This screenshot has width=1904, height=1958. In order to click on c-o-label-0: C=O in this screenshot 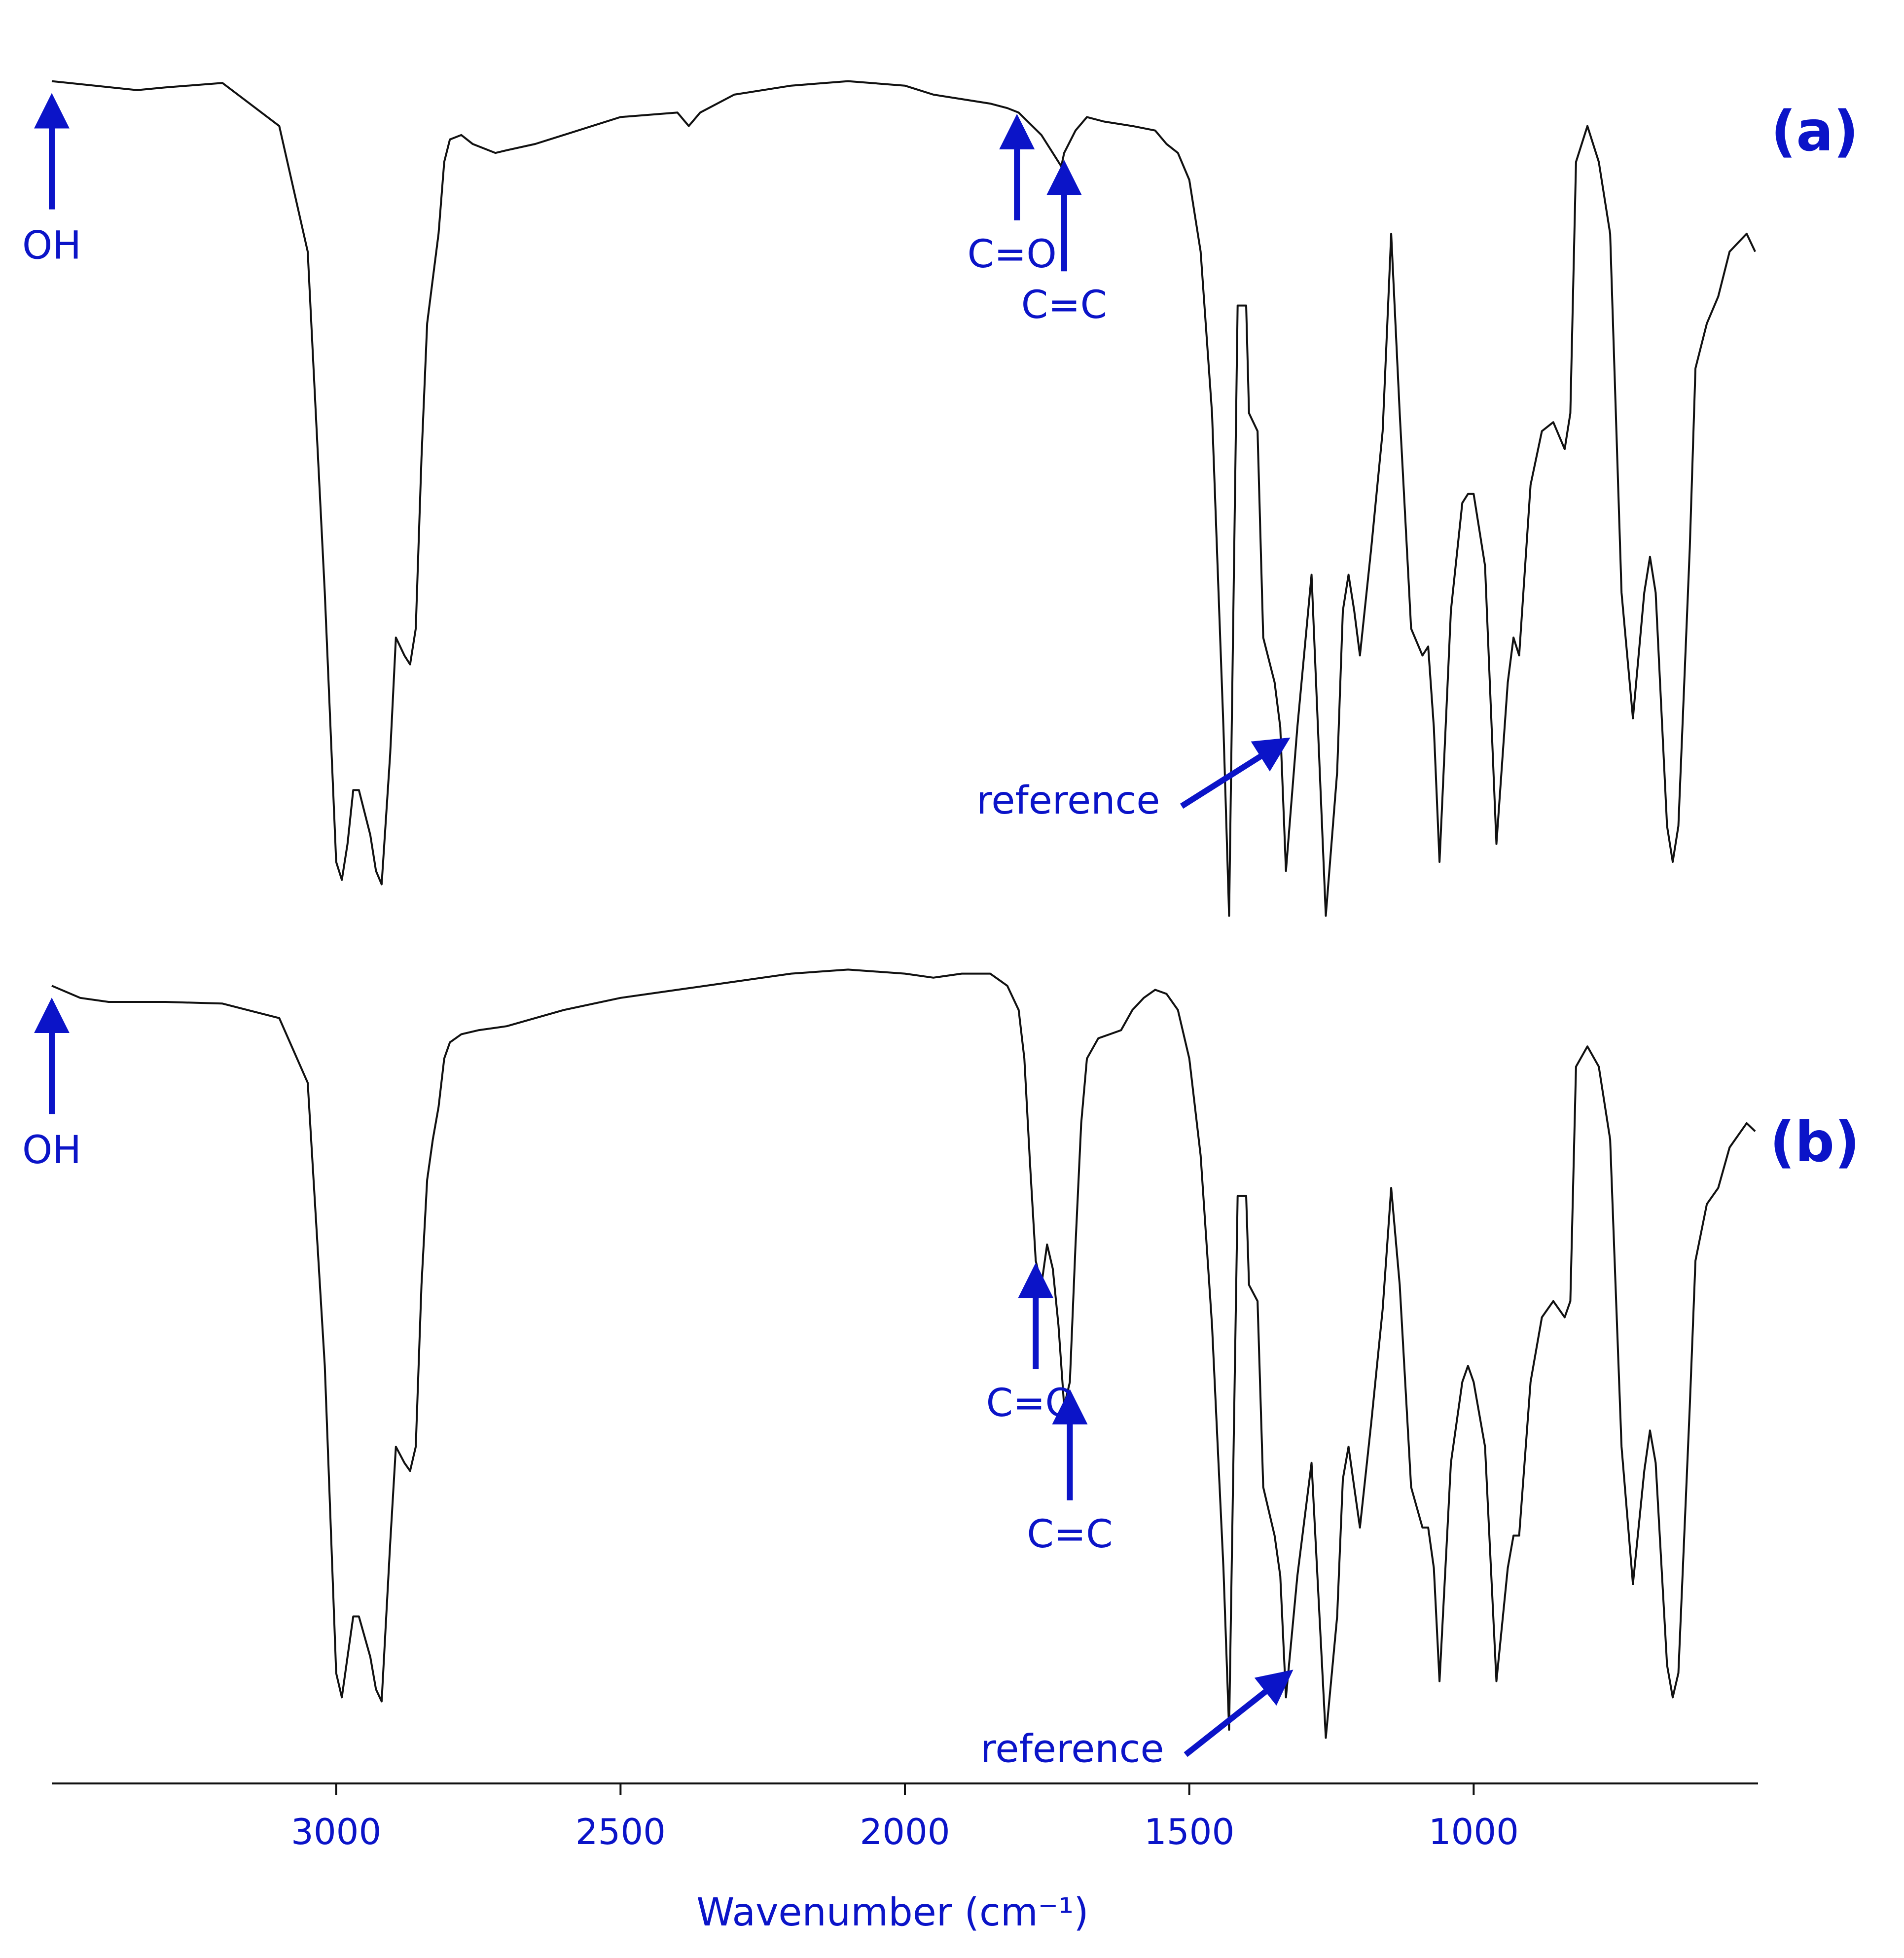, I will do `click(1013, 255)`.